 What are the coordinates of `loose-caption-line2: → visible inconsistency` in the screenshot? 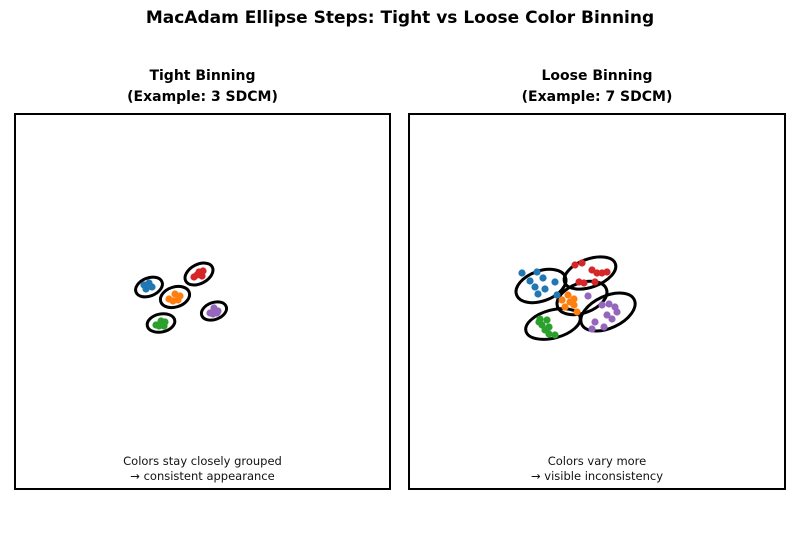 It's located at (596, 476).